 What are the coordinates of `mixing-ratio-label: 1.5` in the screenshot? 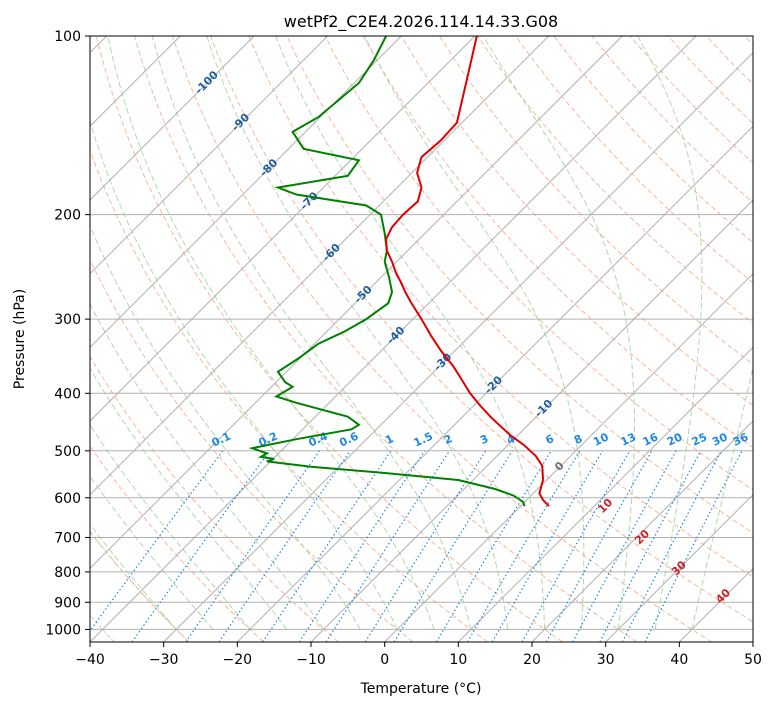 It's located at (423, 440).